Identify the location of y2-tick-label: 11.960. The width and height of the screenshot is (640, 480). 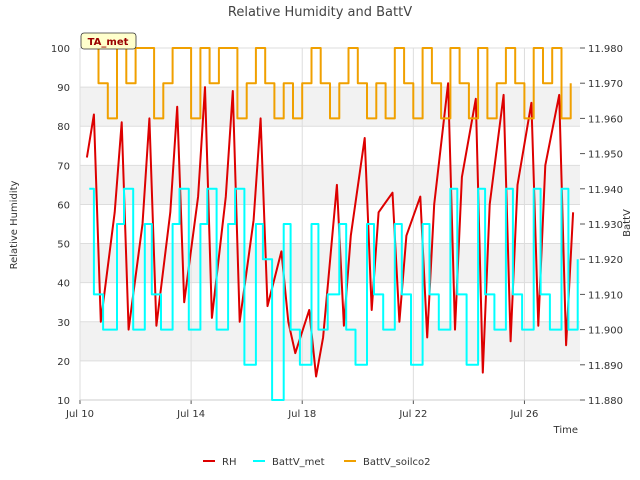
(605, 119).